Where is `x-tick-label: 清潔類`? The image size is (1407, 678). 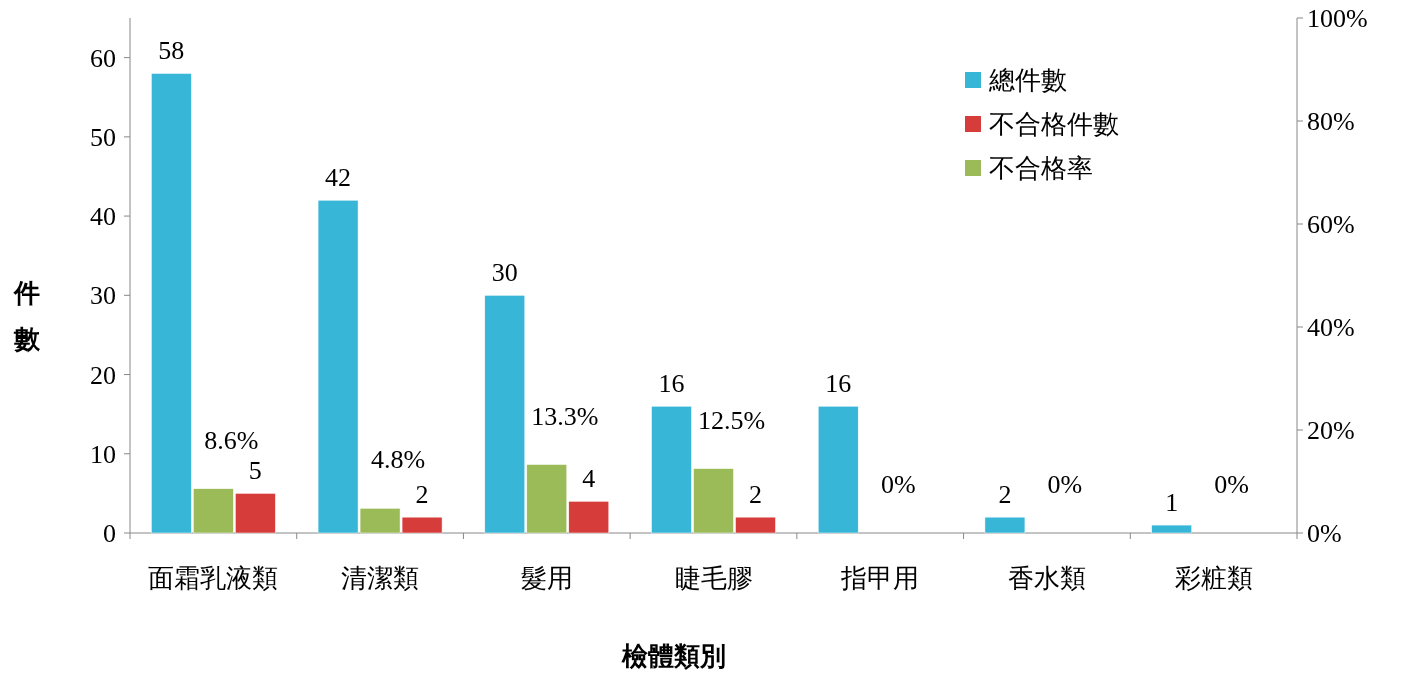
x-tick-label: 清潔類 is located at coordinates (380, 578).